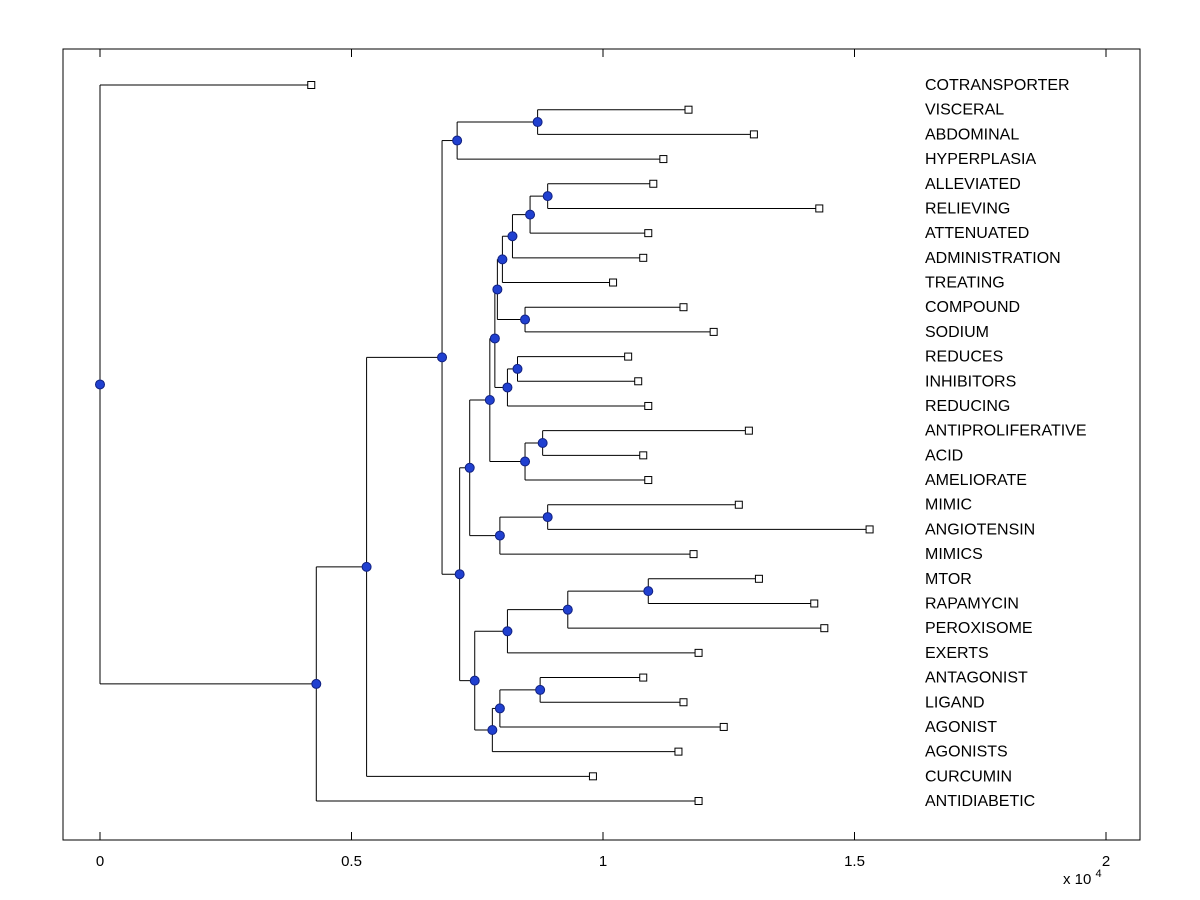 The width and height of the screenshot is (1200, 900). I want to click on x-tick-label: 0, so click(100, 861).